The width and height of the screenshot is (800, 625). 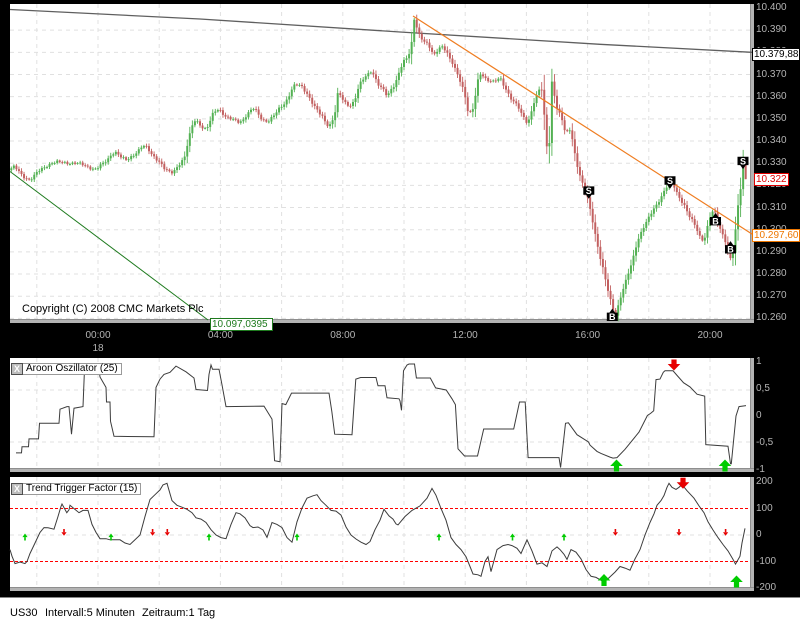 I want to click on price-axis-label: 10.330, so click(x=771, y=163).